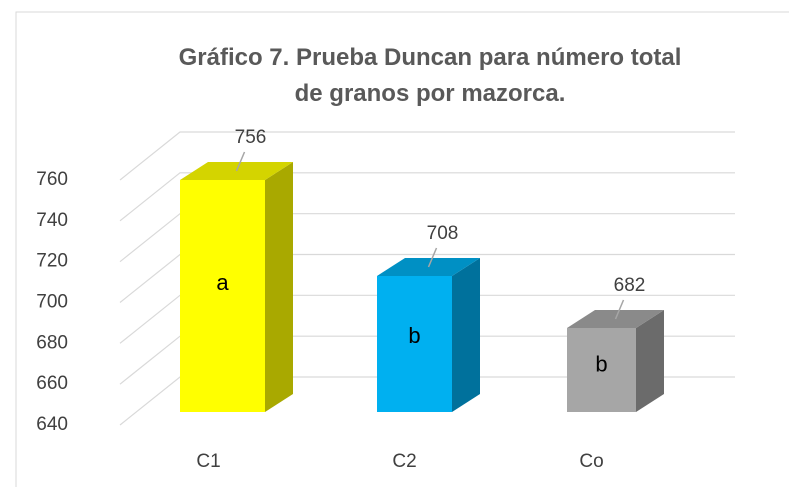 The width and height of the screenshot is (789, 487). Describe the element at coordinates (52, 179) in the screenshot. I see `y-tick-label: 760` at that location.